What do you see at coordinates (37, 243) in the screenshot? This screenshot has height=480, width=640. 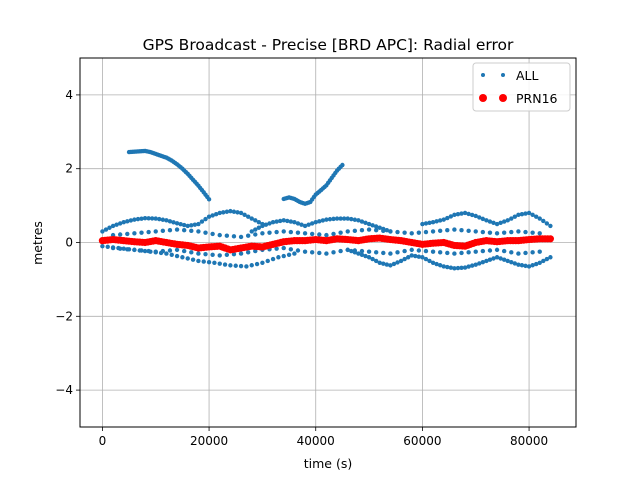 I see `y-axis-label: metres` at bounding box center [37, 243].